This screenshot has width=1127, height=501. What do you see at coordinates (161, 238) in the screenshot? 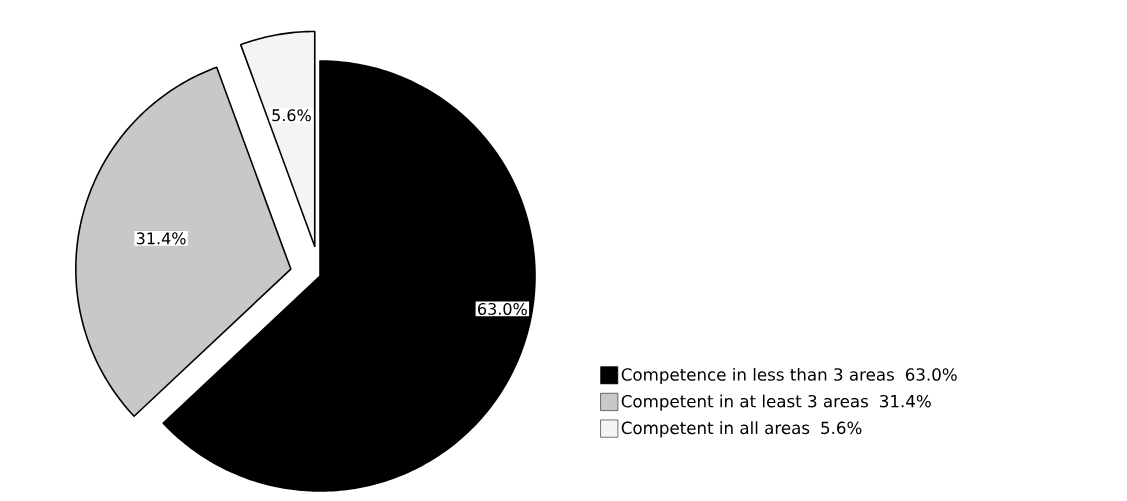
I see `data-label: 31.4%` at bounding box center [161, 238].